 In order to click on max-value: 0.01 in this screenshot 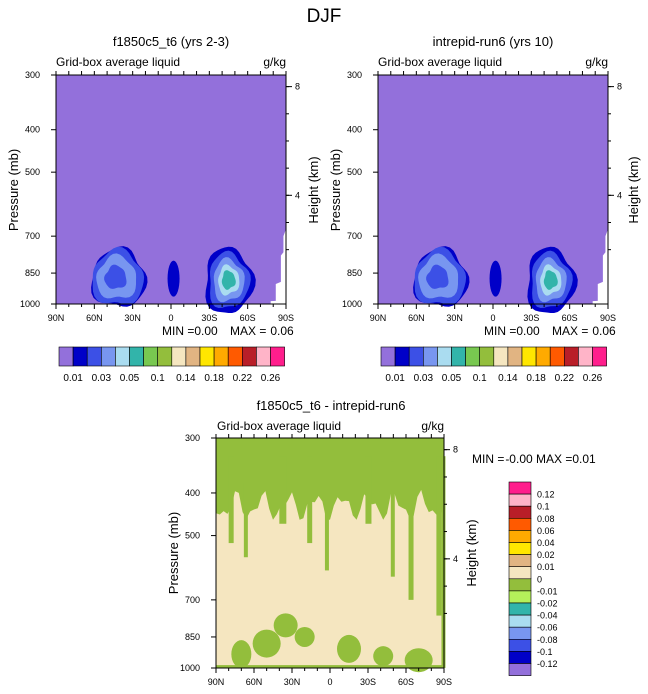, I will do `click(584, 459)`.